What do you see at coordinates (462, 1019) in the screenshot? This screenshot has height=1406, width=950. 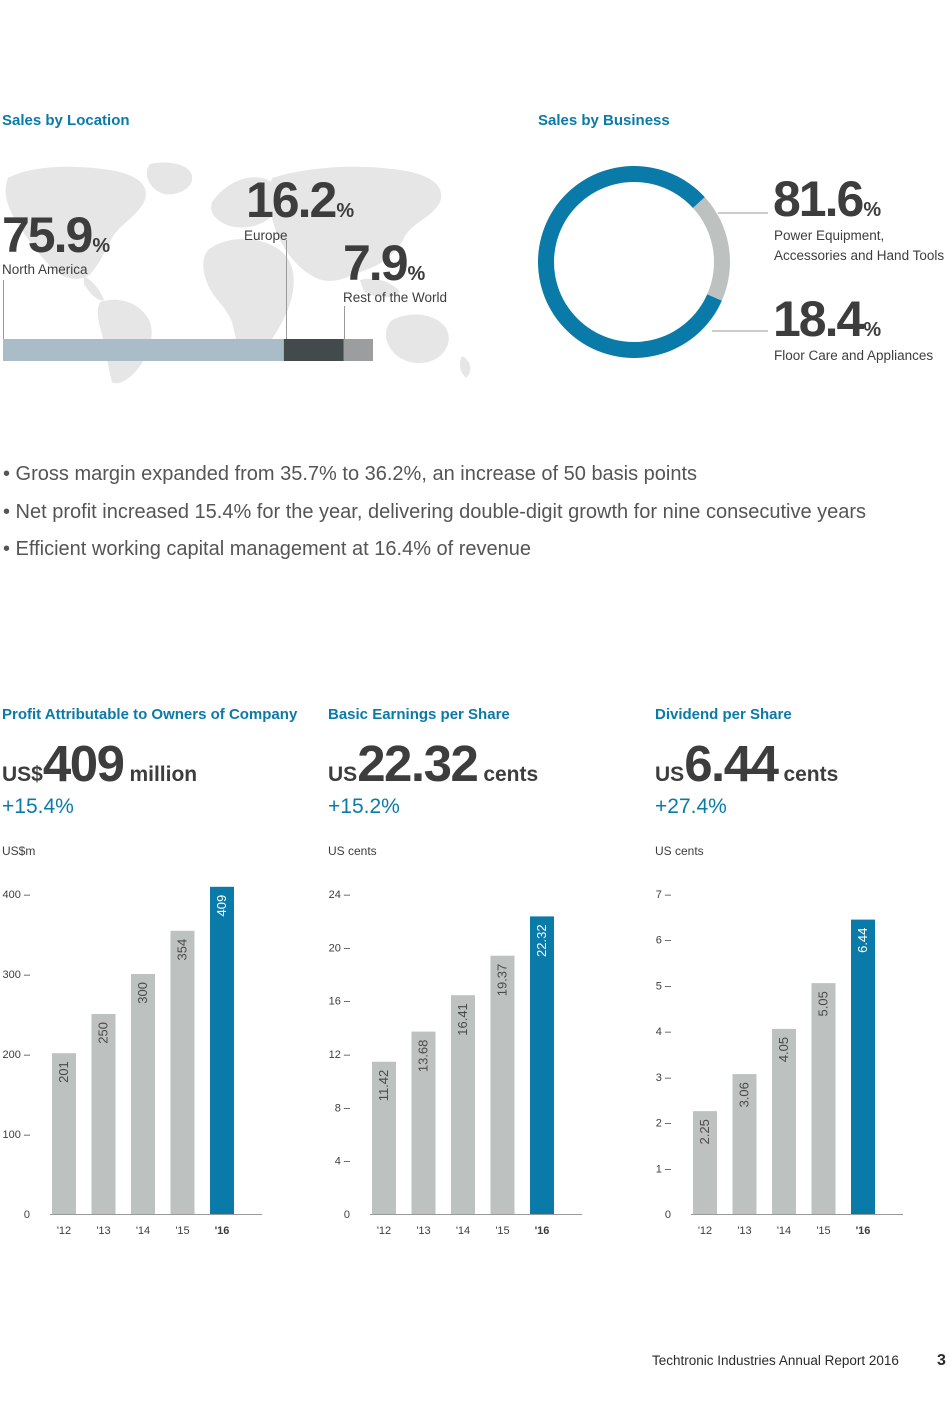 I see `basic-earnings-per-share-value-label: 16.41` at bounding box center [462, 1019].